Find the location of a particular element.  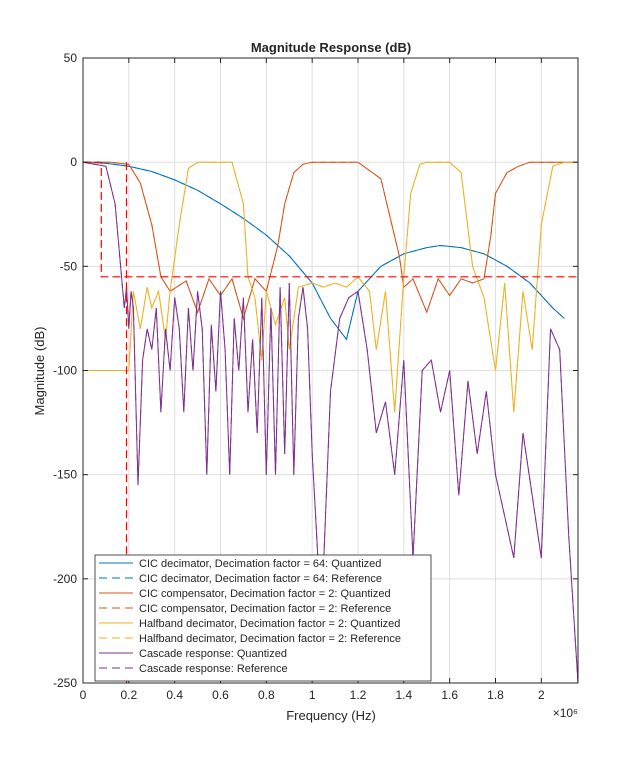

legend-label: Cascade response: Reference is located at coordinates (213, 669).